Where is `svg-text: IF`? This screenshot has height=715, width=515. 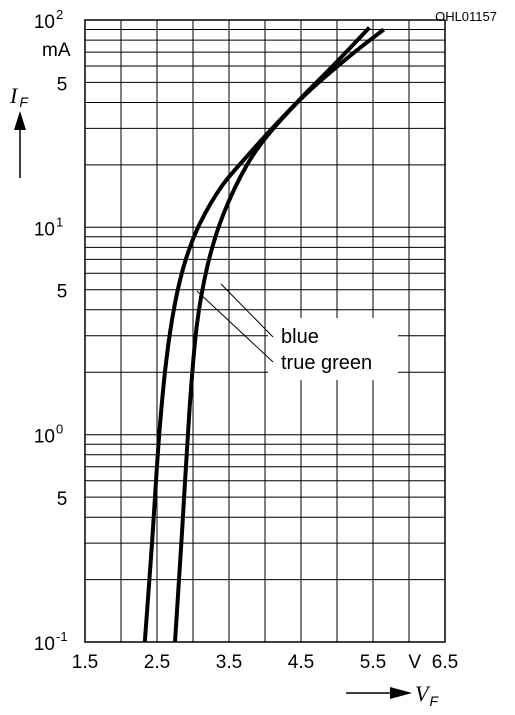
svg-text: IF is located at coordinates (19, 96).